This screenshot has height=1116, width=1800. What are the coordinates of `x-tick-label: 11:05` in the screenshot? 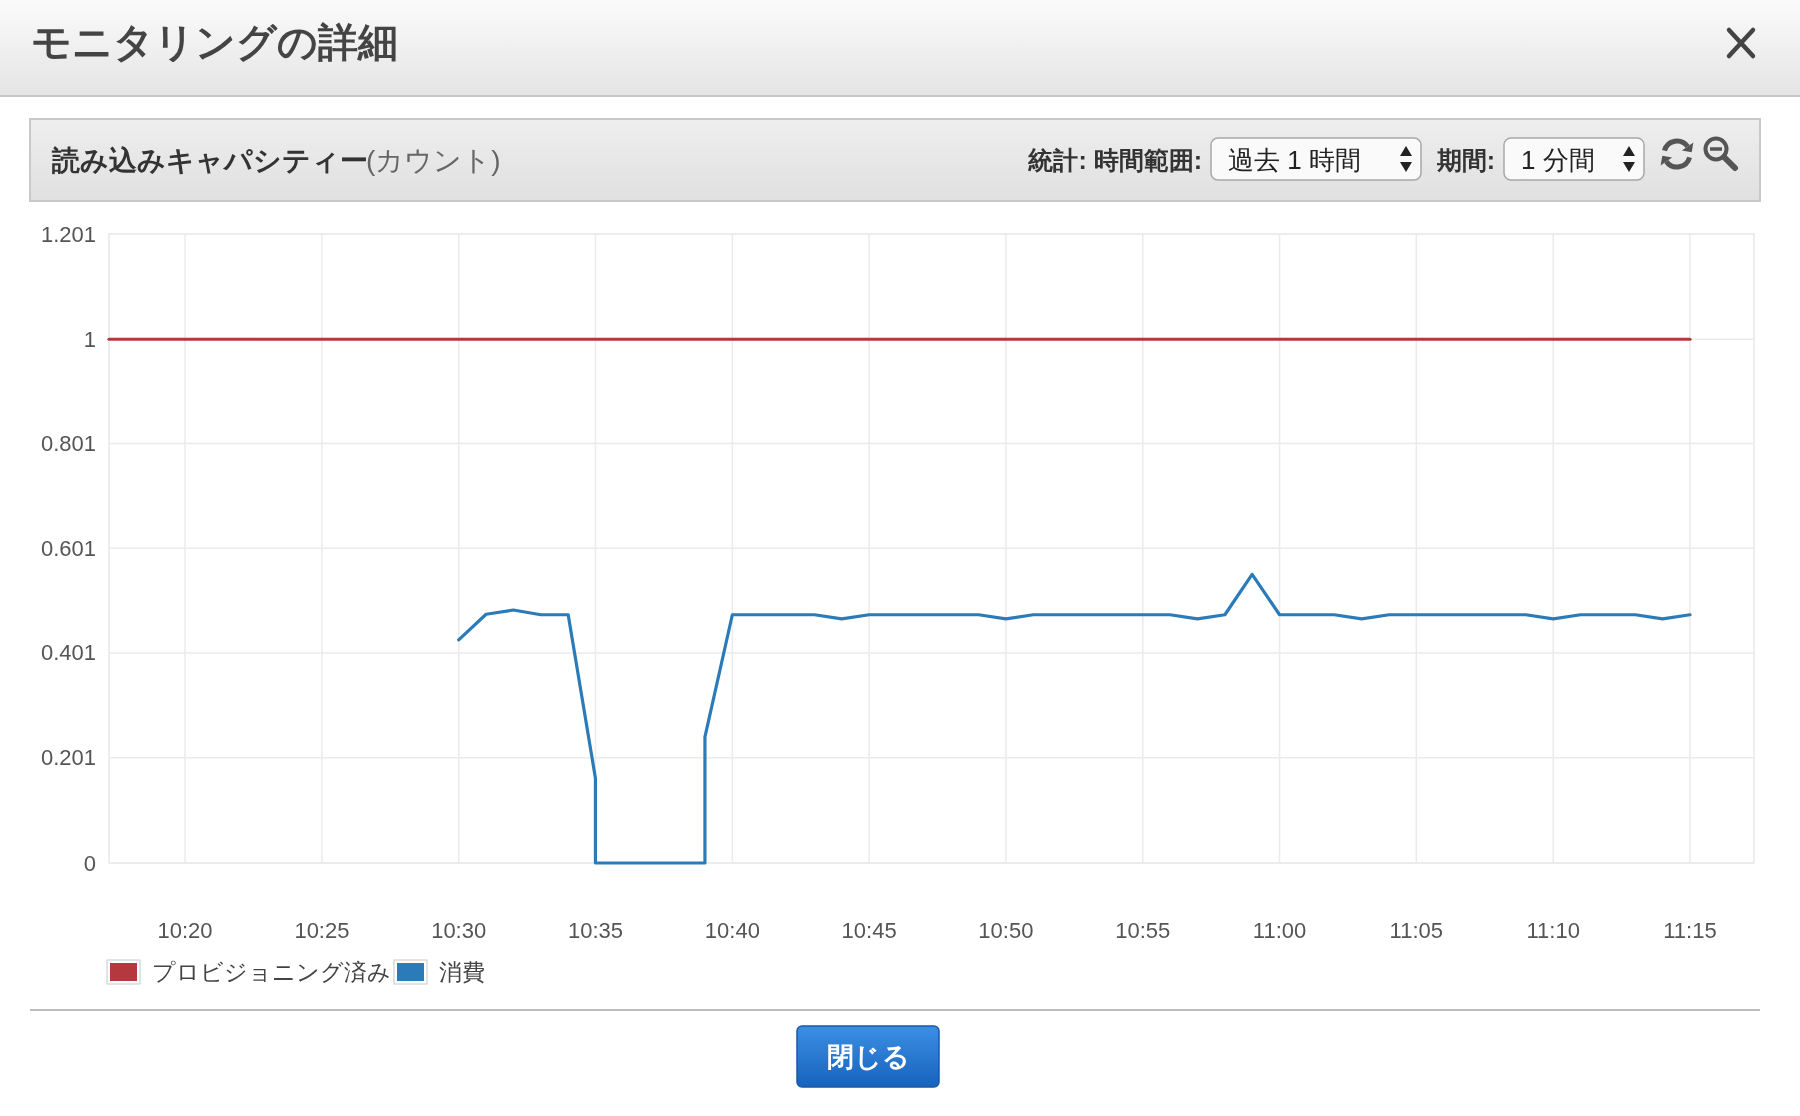 It's located at (1416, 930).